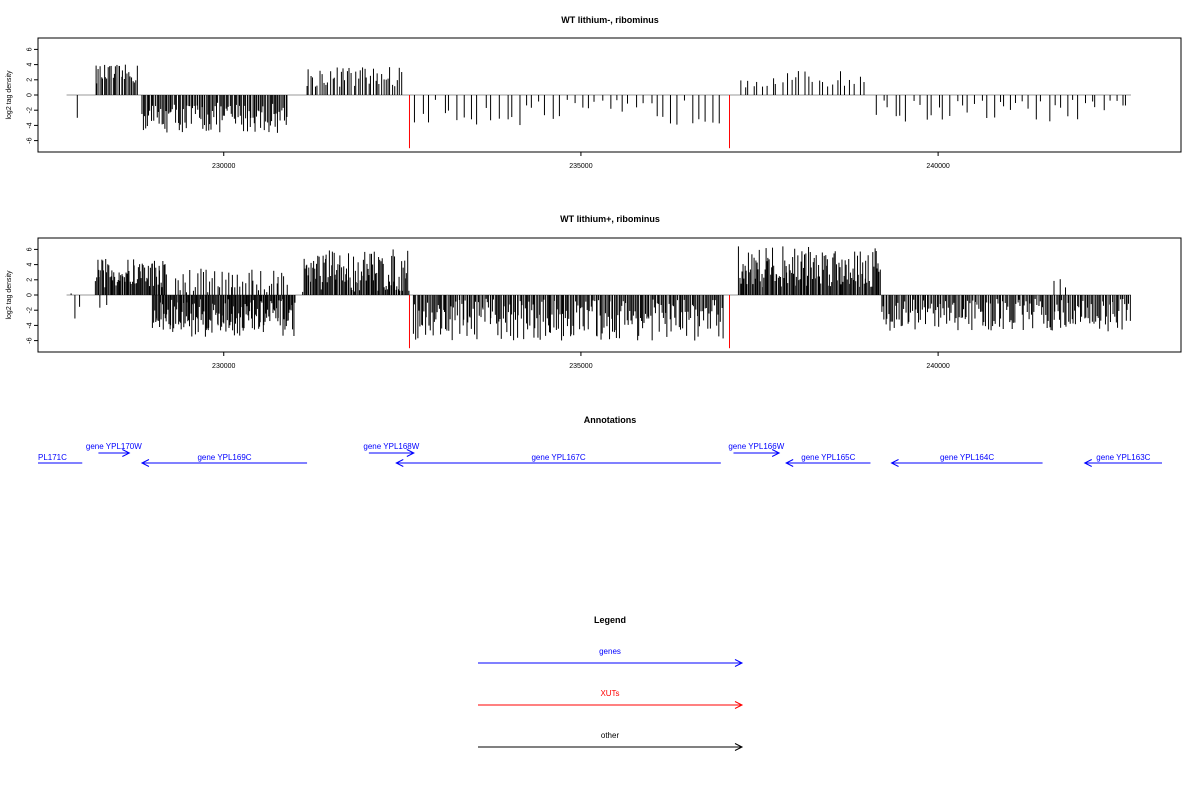  I want to click on gene-label: gene YPL166W, so click(756, 446).